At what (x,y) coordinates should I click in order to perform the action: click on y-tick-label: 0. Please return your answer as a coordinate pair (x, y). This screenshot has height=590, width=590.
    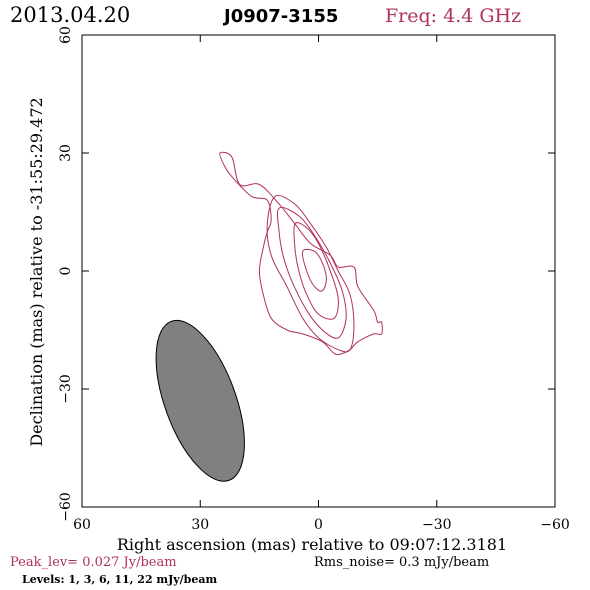
    Looking at the image, I should click on (66, 271).